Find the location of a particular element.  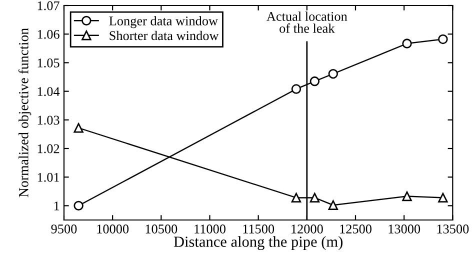

y-tick-label: 1 is located at coordinates (57, 206).